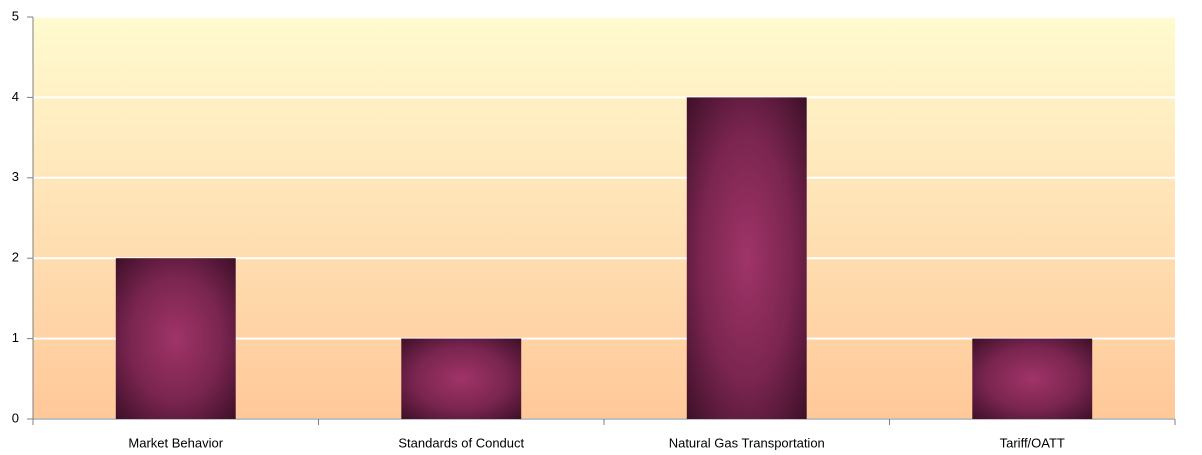  What do you see at coordinates (15, 257) in the screenshot?
I see `y-tick-label: 2` at bounding box center [15, 257].